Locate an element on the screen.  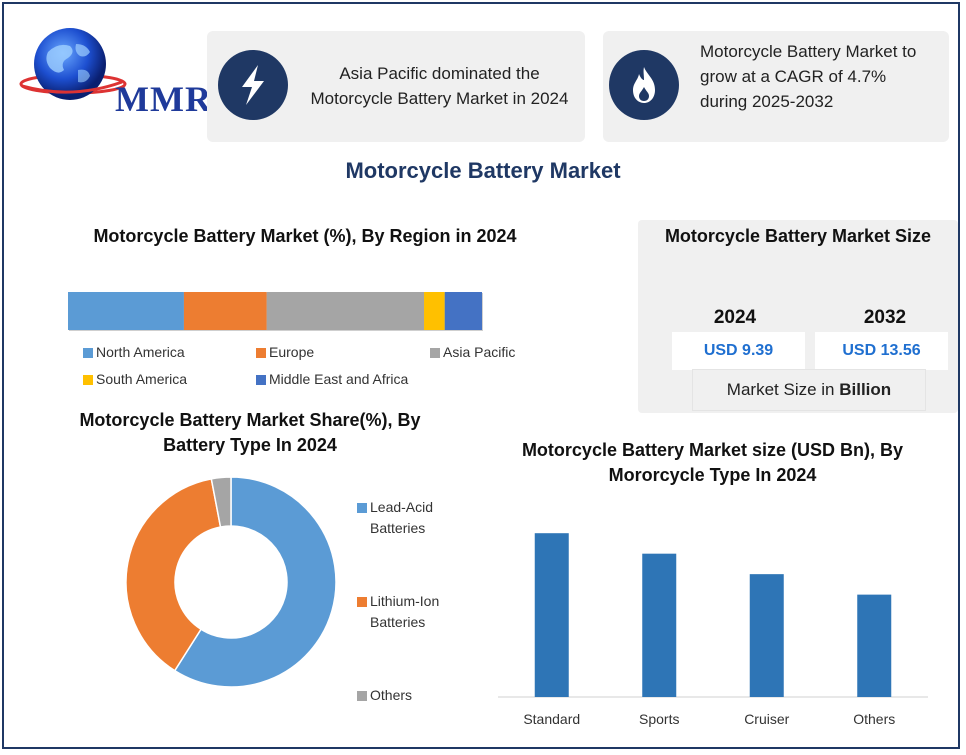
x-tick-label-others: Others is located at coordinates (874, 719).